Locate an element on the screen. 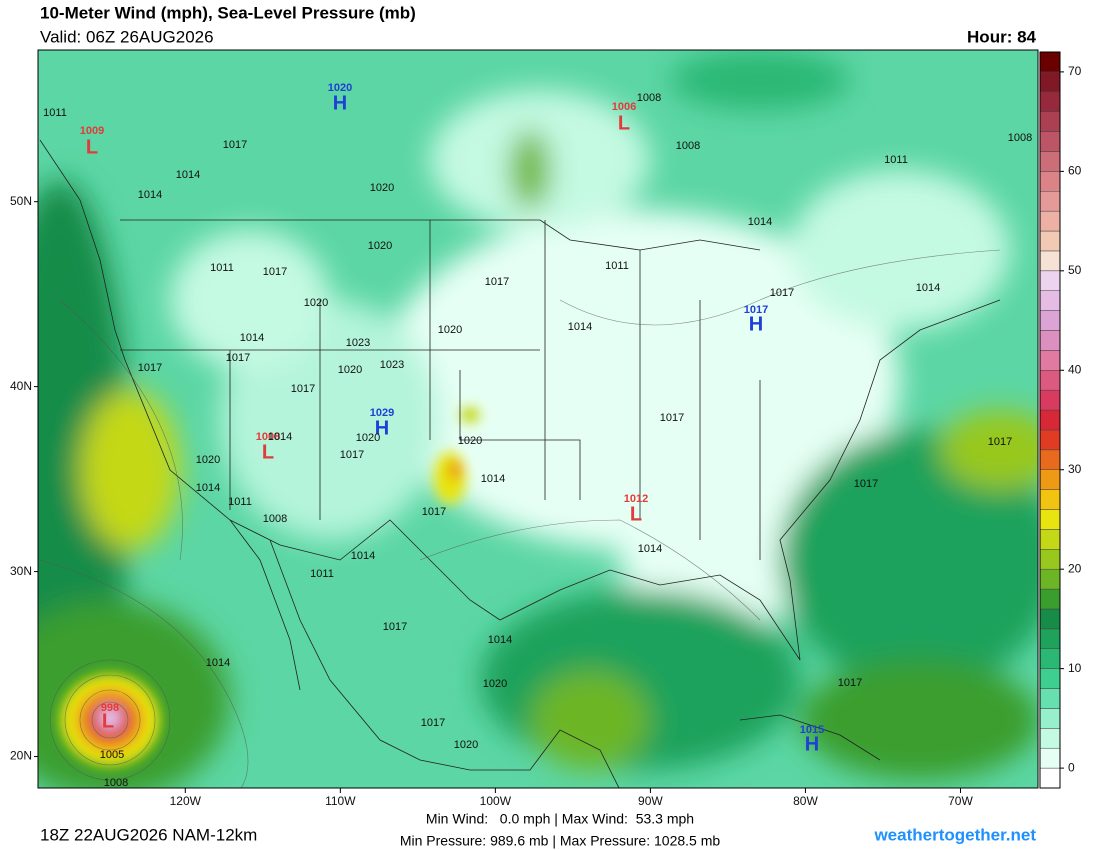  isobar-label: 1005 is located at coordinates (112, 755).